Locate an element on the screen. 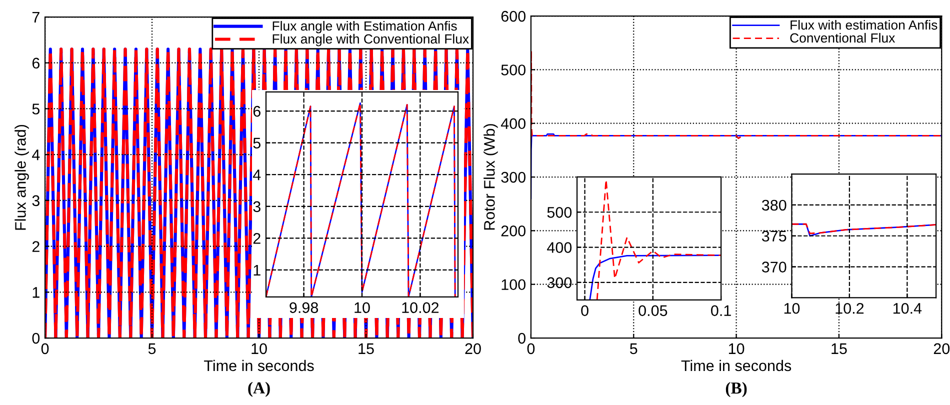 The height and width of the screenshot is (405, 950). y-axis-title: Flux angle (rad) is located at coordinates (21, 177).